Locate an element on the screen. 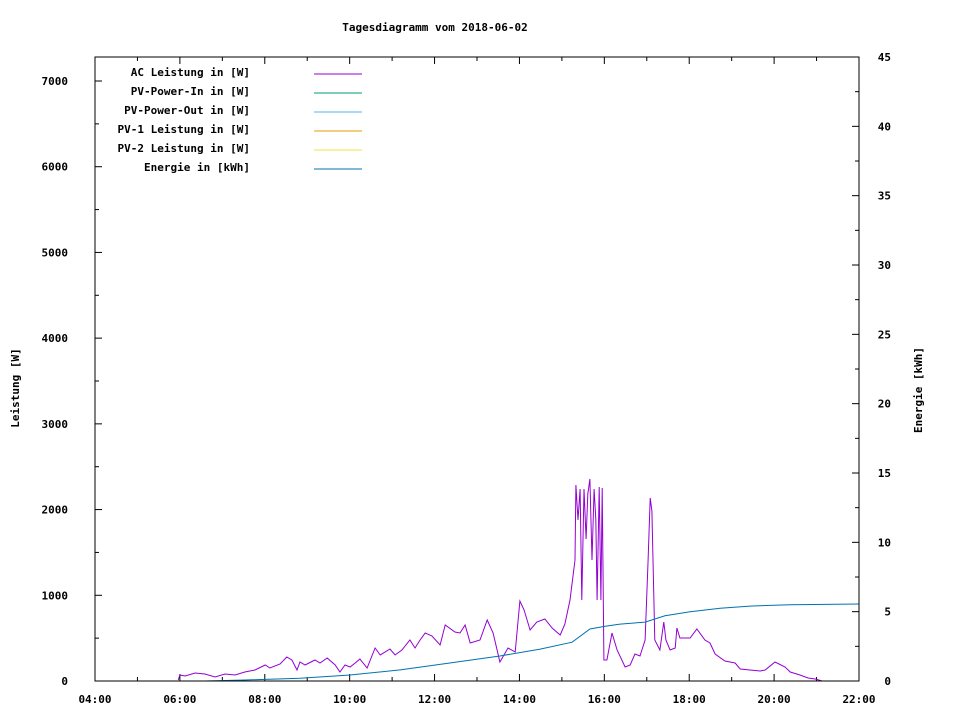  x-tick-label: 08:00 is located at coordinates (264, 699).